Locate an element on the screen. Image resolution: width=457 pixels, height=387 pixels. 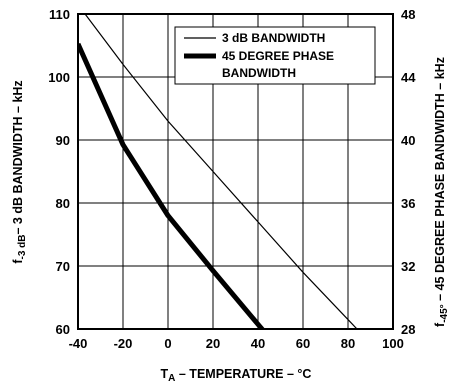
x-tick-label: 40 is located at coordinates (258, 343).